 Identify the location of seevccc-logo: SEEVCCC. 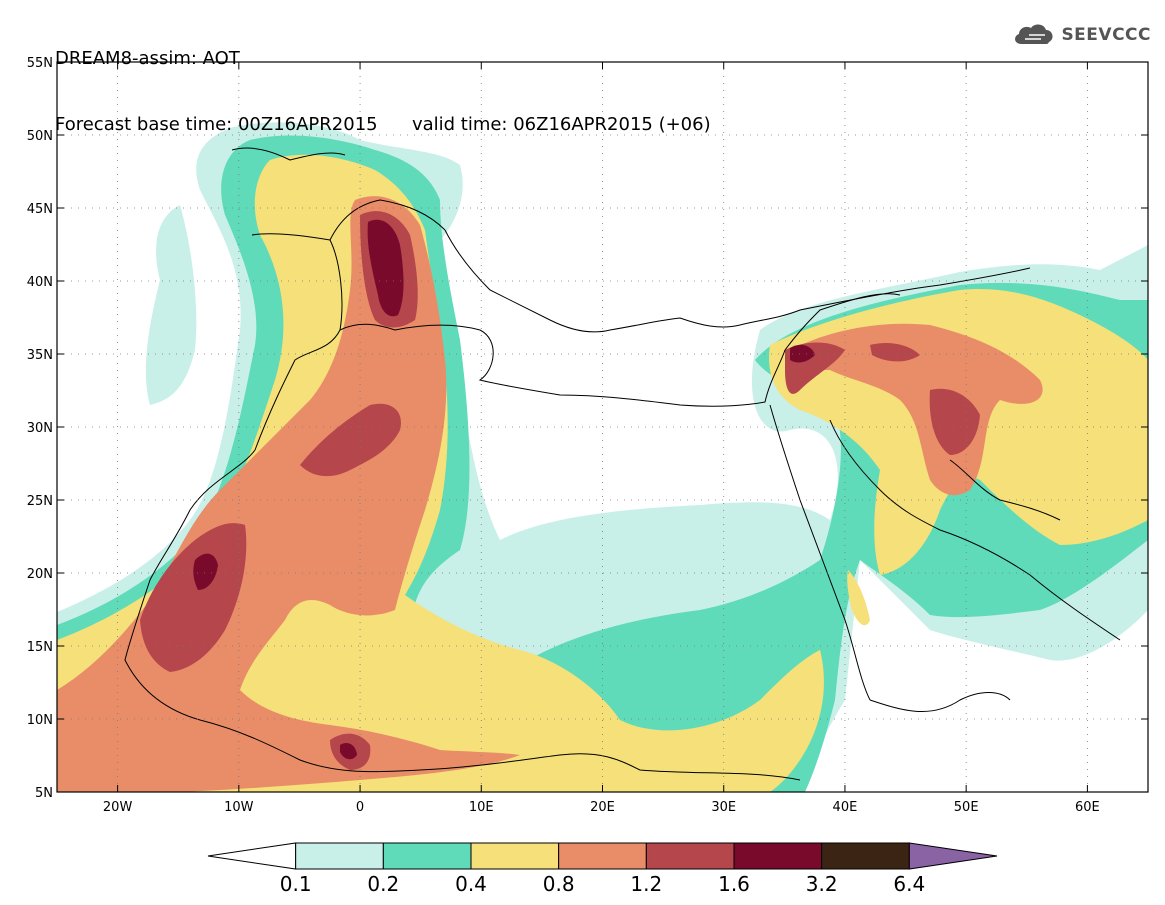
(1081, 35).